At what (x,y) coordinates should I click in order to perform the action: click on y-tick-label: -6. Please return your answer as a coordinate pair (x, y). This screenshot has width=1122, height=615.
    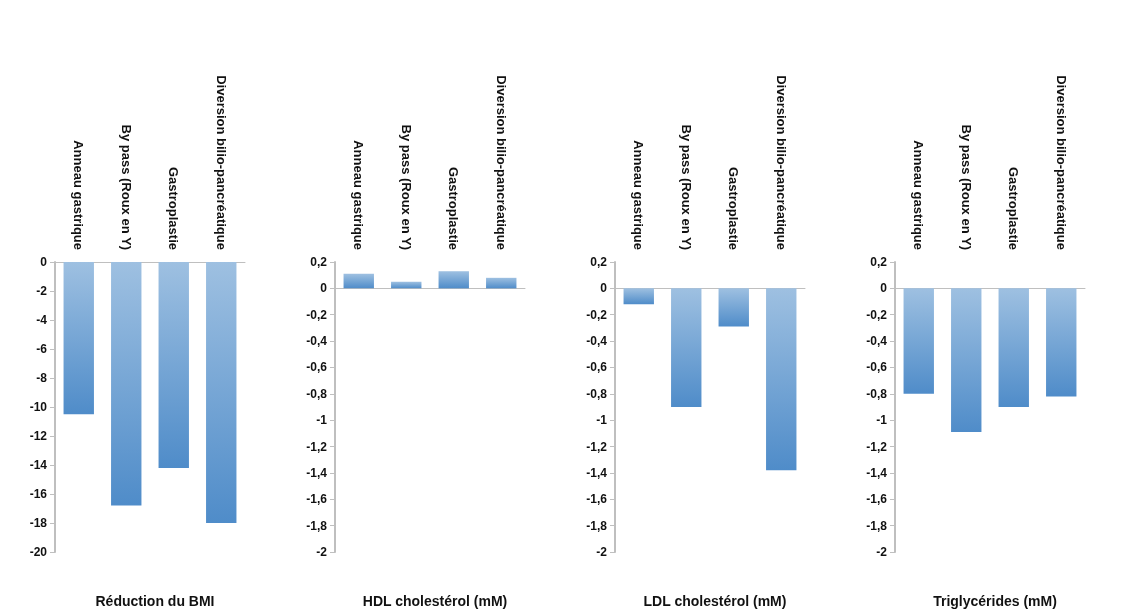
    Looking at the image, I should click on (42, 349).